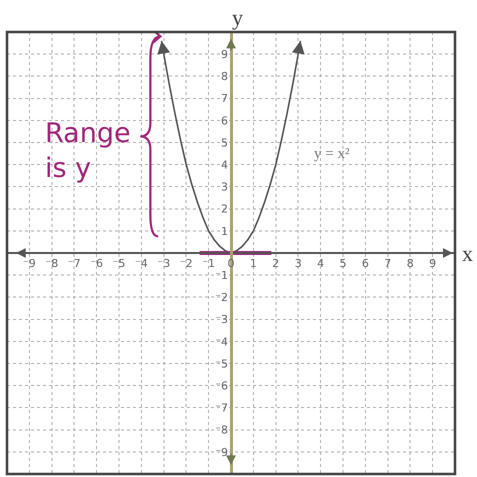 This screenshot has width=477, height=477. Describe the element at coordinates (224, 165) in the screenshot. I see `y-tick-label: 4` at that location.